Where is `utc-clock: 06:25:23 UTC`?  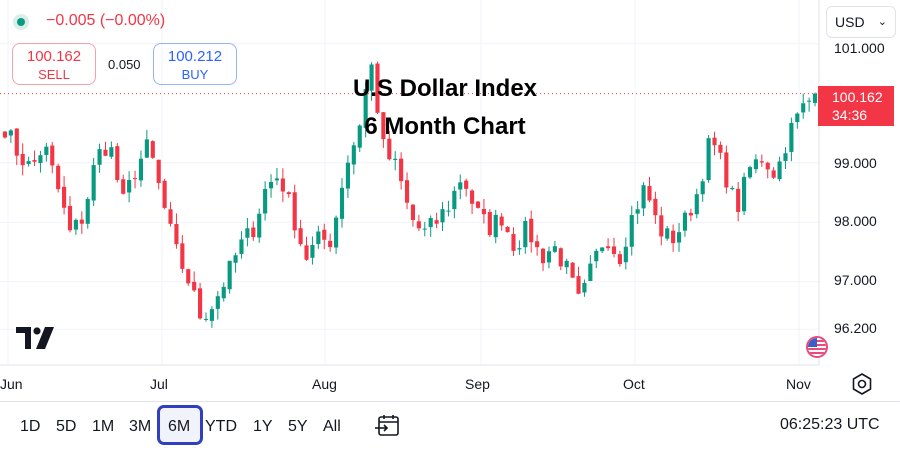 utc-clock: 06:25:23 UTC is located at coordinates (830, 424).